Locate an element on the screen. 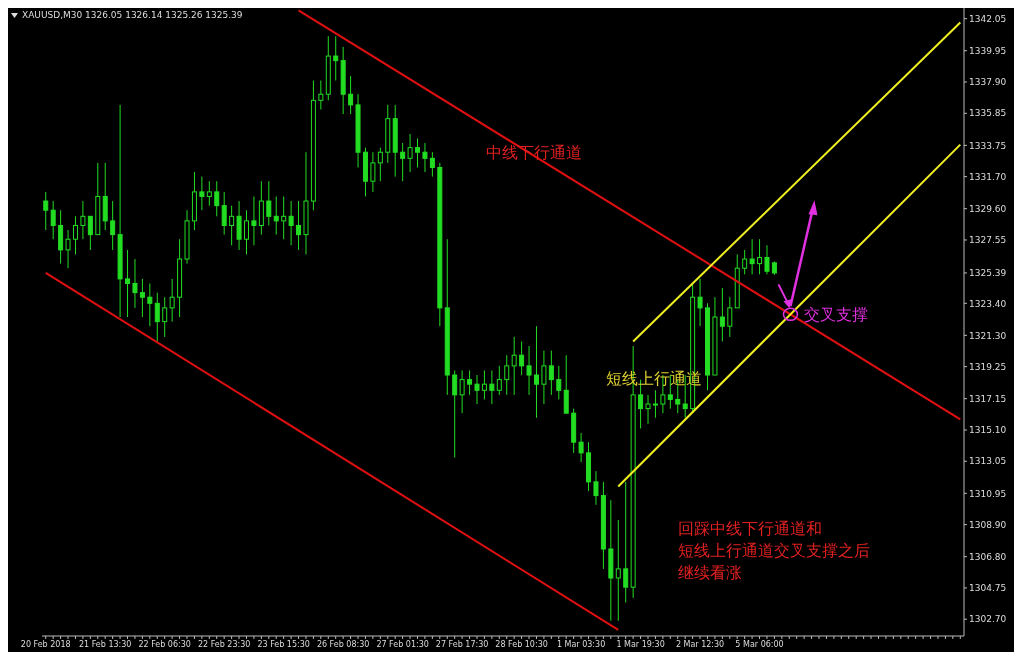  x-tick-label: 23 Feb 15:30 is located at coordinates (283, 644).